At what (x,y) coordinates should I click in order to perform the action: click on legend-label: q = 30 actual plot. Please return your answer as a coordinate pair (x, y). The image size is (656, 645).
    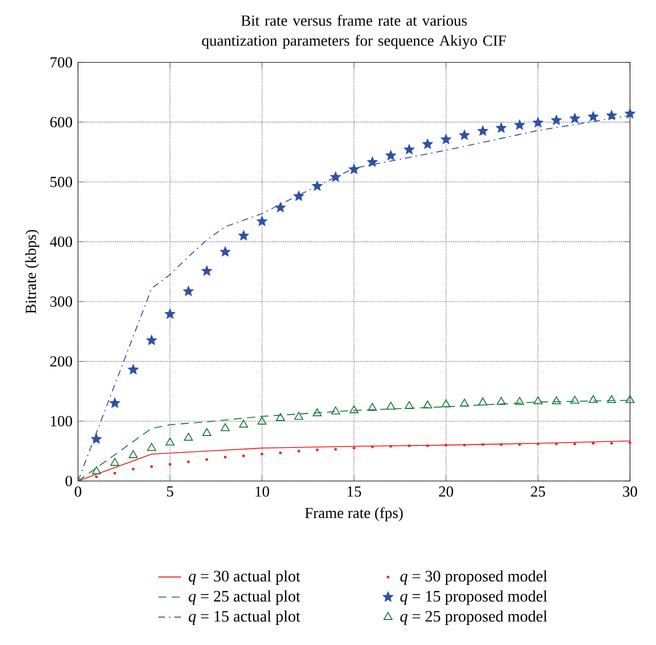
    Looking at the image, I should click on (244, 577).